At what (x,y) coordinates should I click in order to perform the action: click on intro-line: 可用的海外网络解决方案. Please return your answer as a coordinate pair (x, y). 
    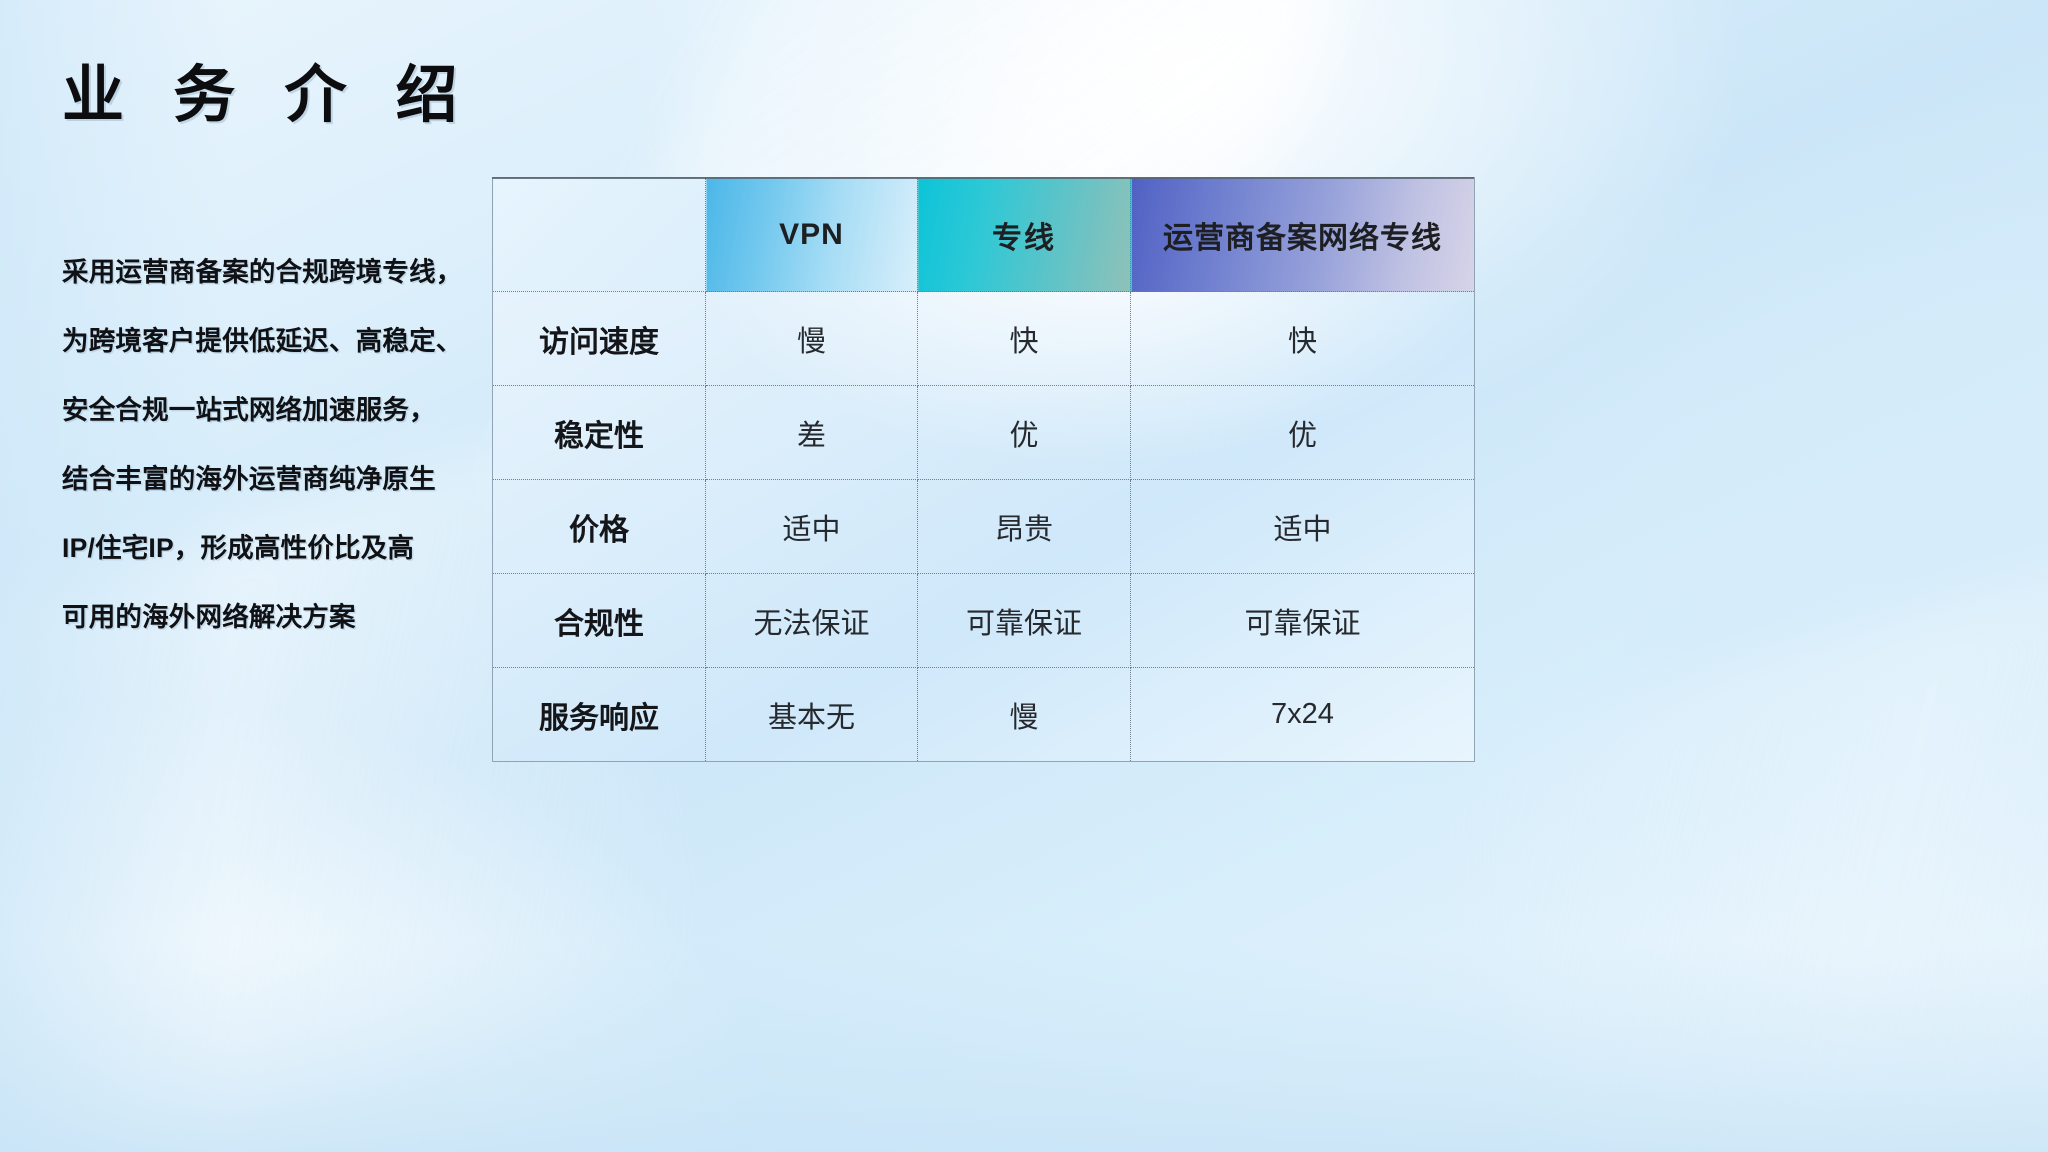
    Looking at the image, I should click on (209, 617).